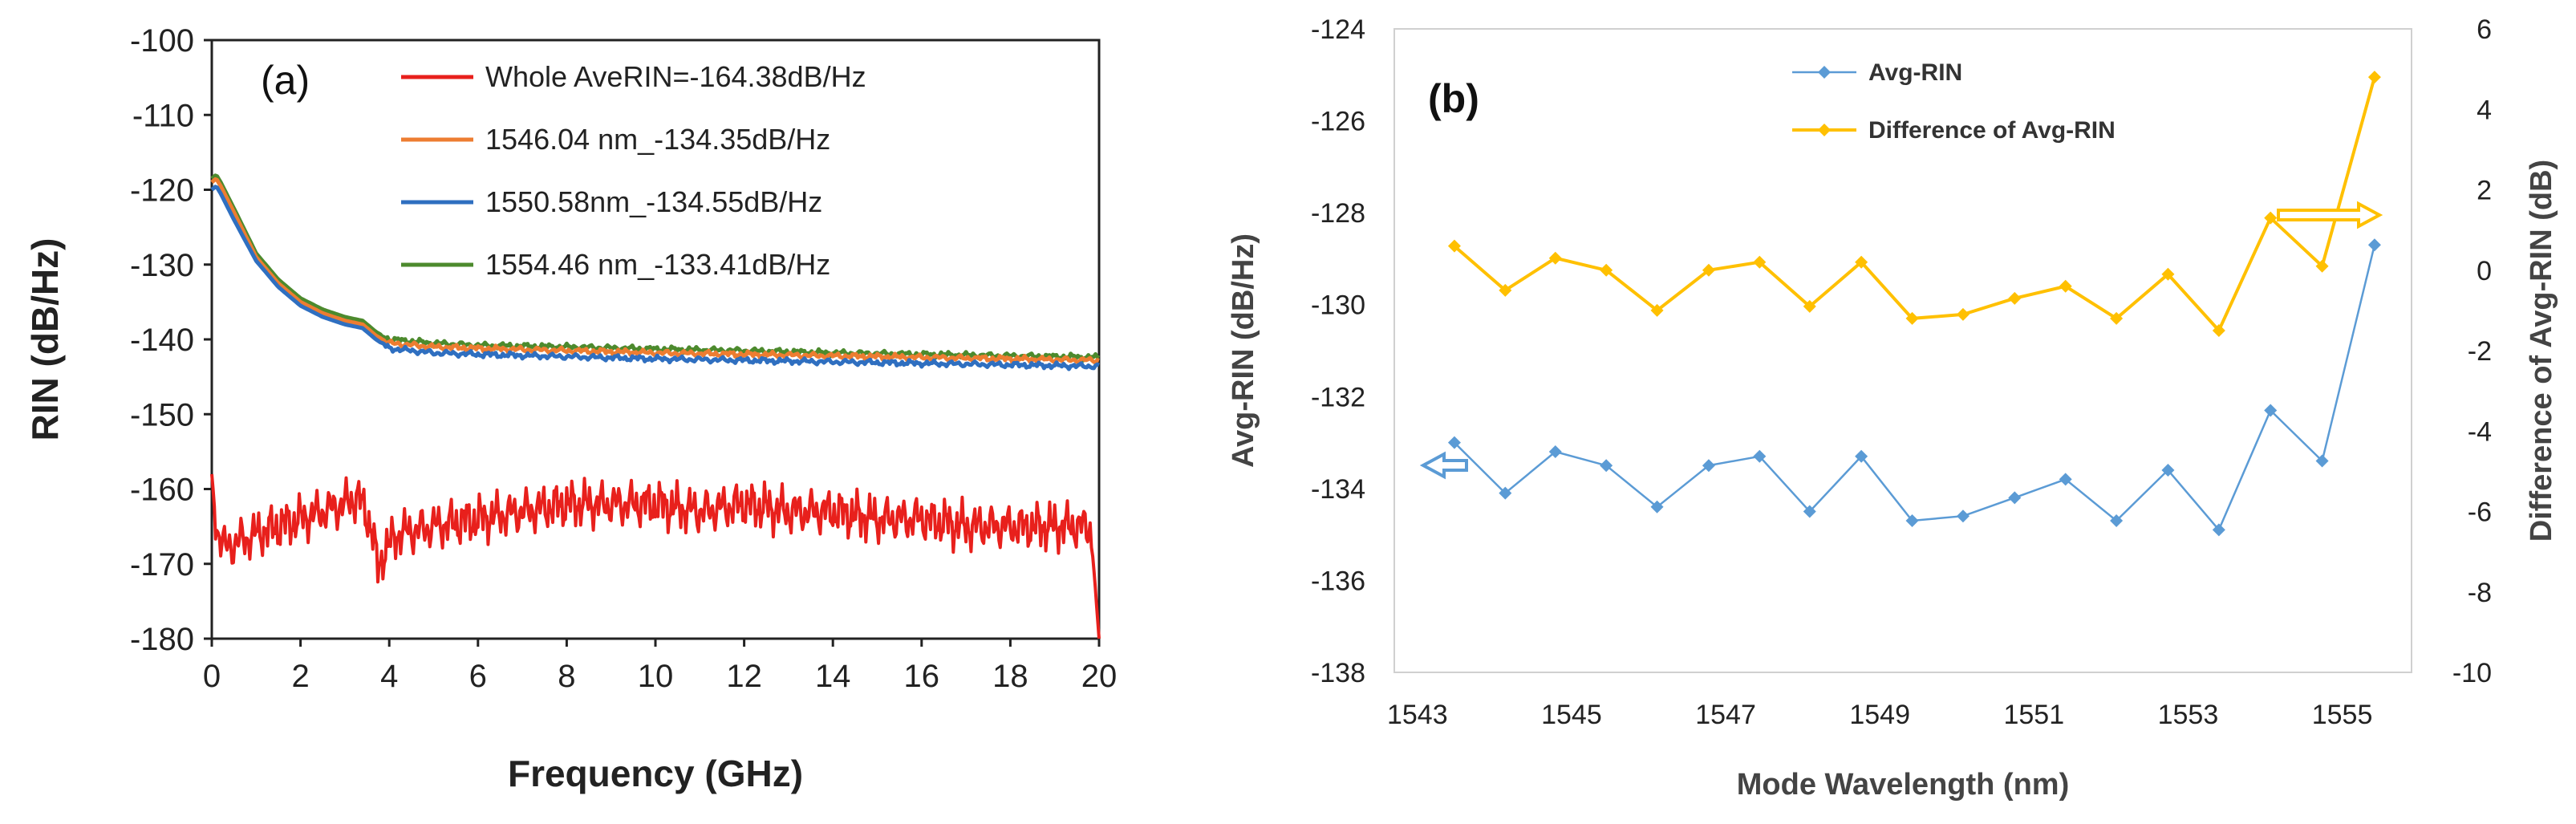 This screenshot has width=2576, height=824. I want to click on a-xtick-label: 18, so click(1010, 676).